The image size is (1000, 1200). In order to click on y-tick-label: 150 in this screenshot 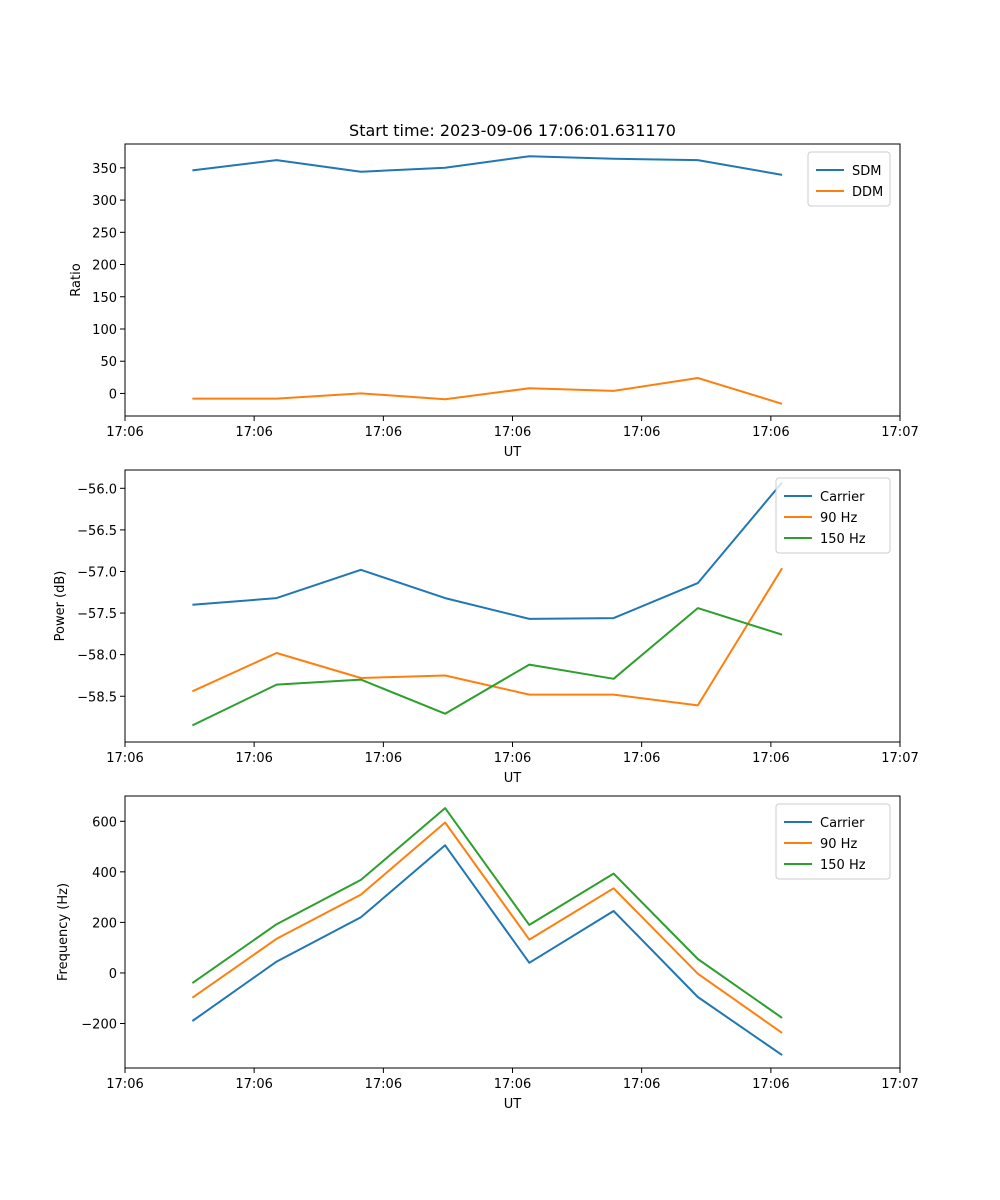, I will do `click(104, 298)`.